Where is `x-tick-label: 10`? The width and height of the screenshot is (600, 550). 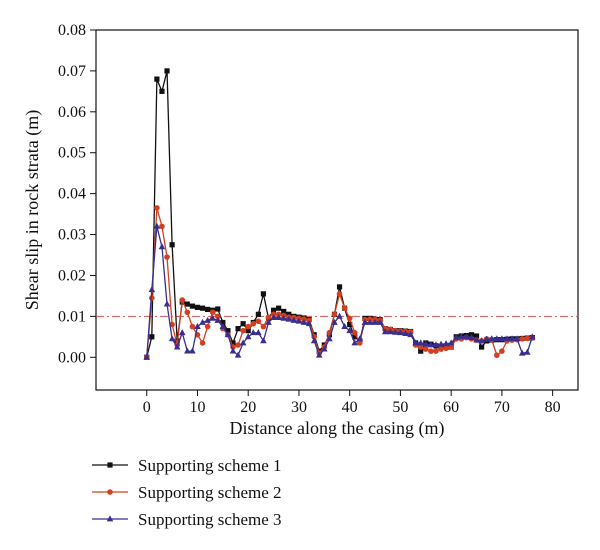 x-tick-label: 10 is located at coordinates (197, 407).